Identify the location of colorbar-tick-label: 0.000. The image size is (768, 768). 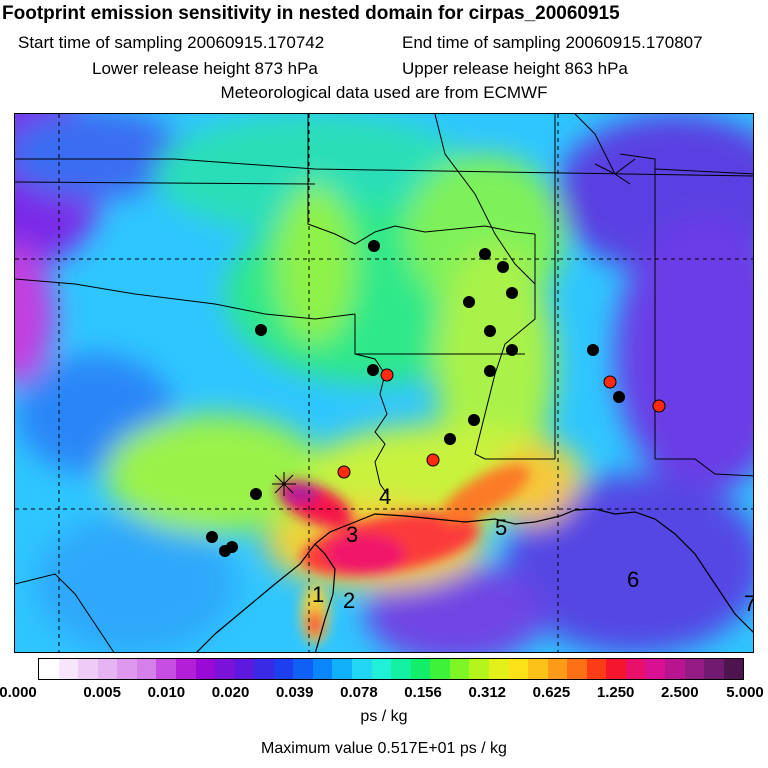
(18, 692).